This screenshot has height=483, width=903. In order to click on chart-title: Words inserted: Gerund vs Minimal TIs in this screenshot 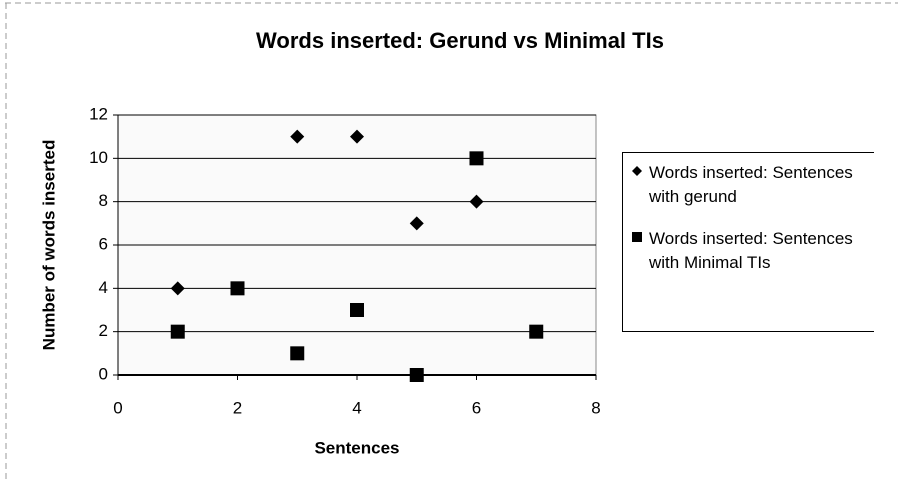, I will do `click(460, 40)`.